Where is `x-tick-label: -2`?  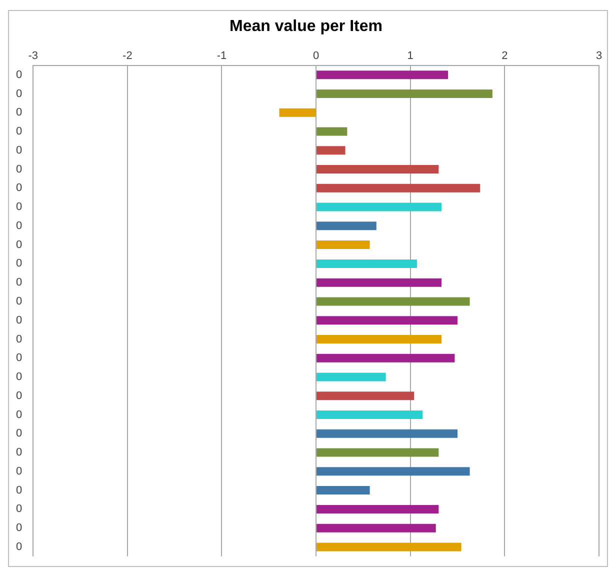 x-tick-label: -2 is located at coordinates (127, 56).